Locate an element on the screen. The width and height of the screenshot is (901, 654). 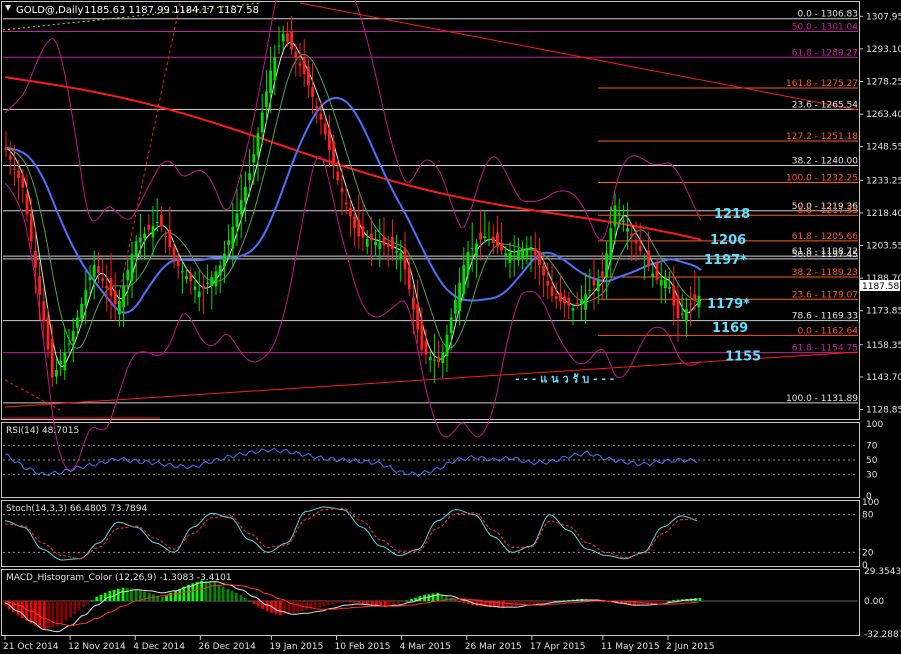
rsi-tick-label: 50 is located at coordinates (872, 461).